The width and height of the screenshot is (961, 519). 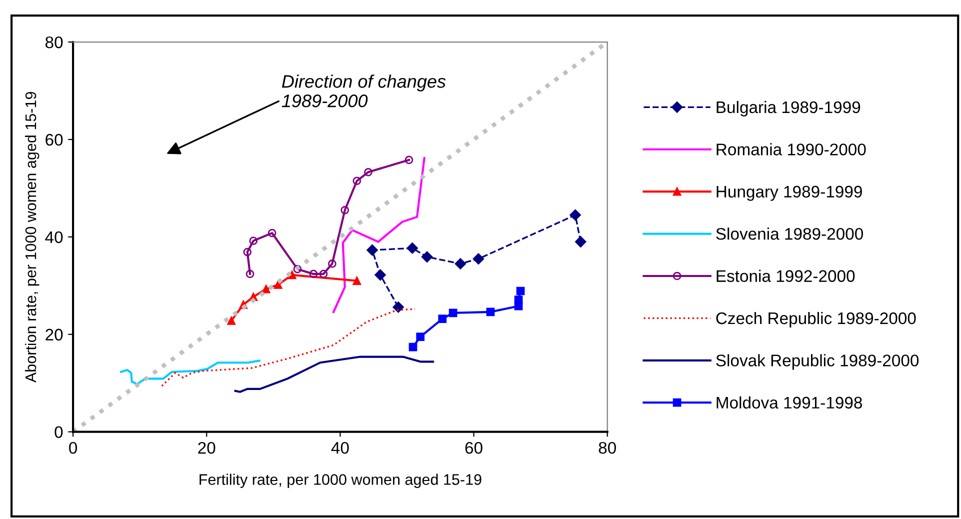 What do you see at coordinates (817, 362) in the screenshot?
I see `legend-label: Slovak Republic 1989-2000` at bounding box center [817, 362].